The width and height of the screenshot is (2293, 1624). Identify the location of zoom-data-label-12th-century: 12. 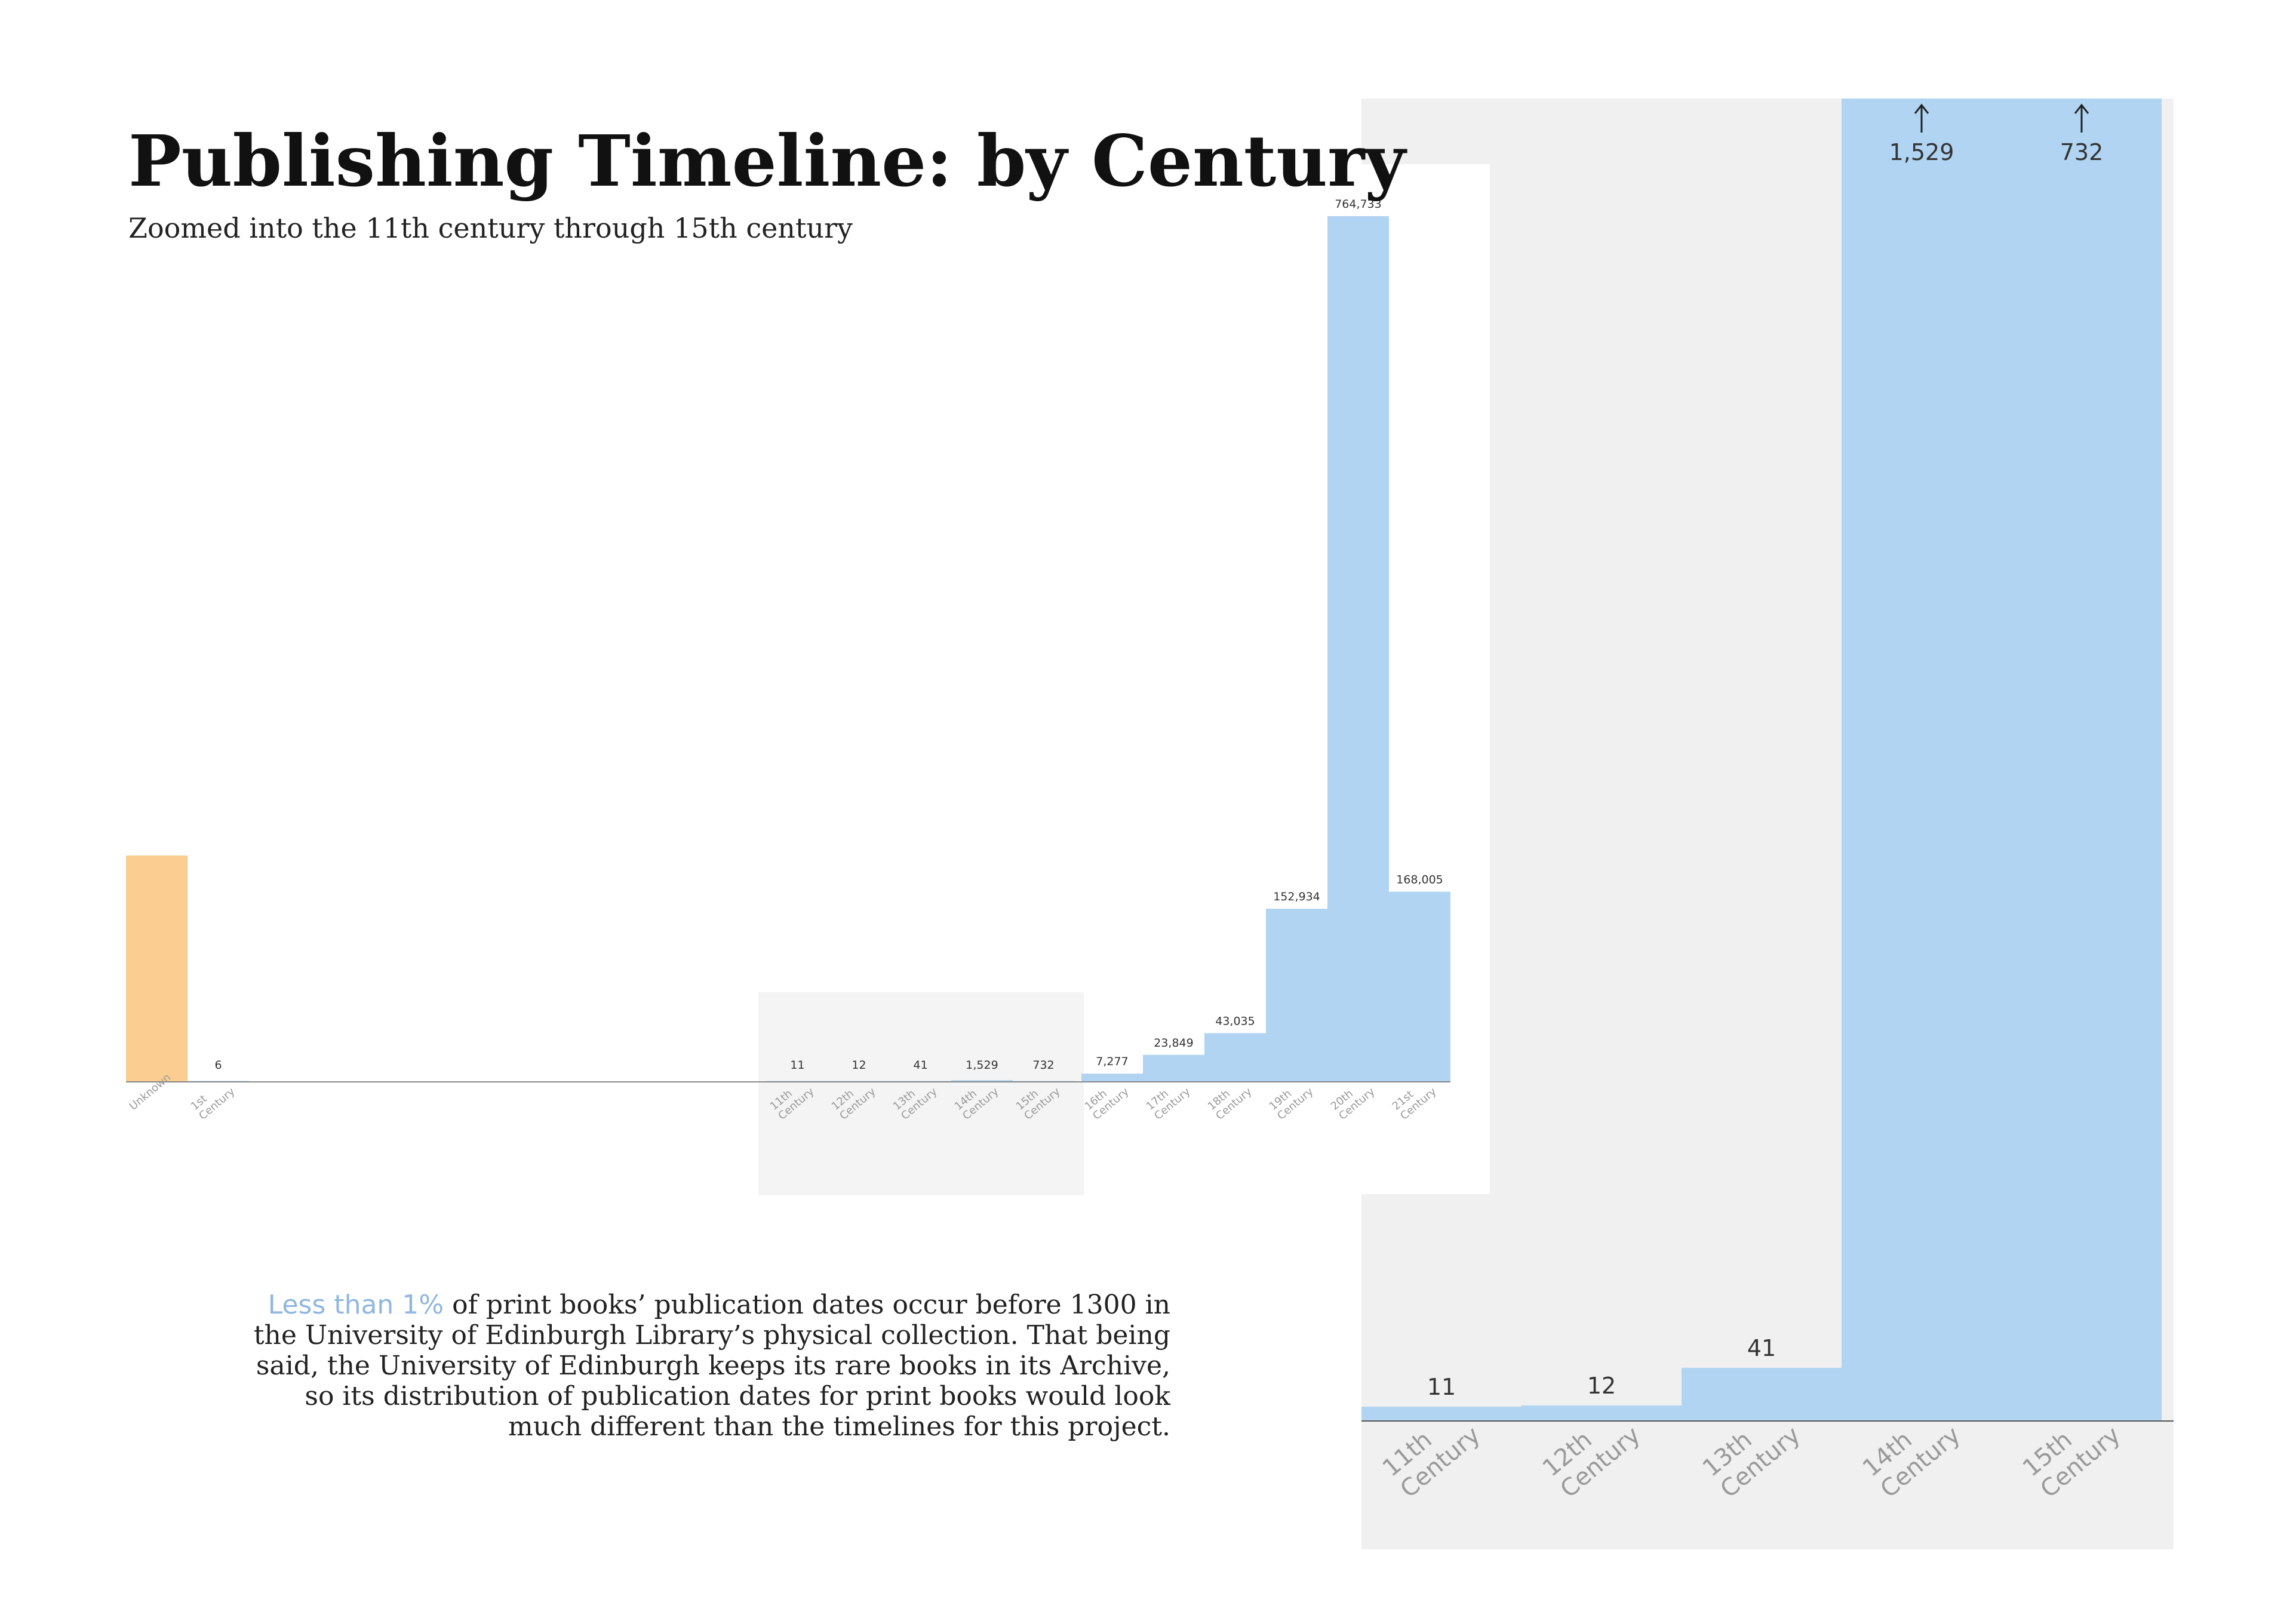
(1602, 1386).